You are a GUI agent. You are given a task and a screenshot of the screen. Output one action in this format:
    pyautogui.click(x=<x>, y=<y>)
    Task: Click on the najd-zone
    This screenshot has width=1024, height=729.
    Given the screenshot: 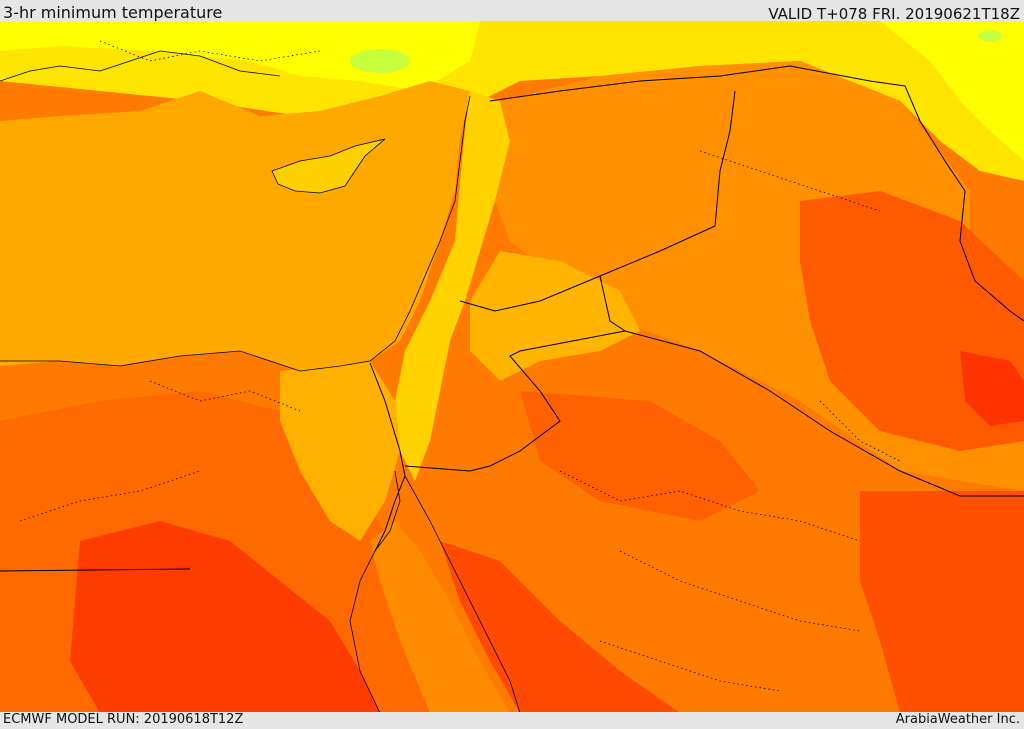 What is the action you would take?
    pyautogui.click(x=640, y=456)
    